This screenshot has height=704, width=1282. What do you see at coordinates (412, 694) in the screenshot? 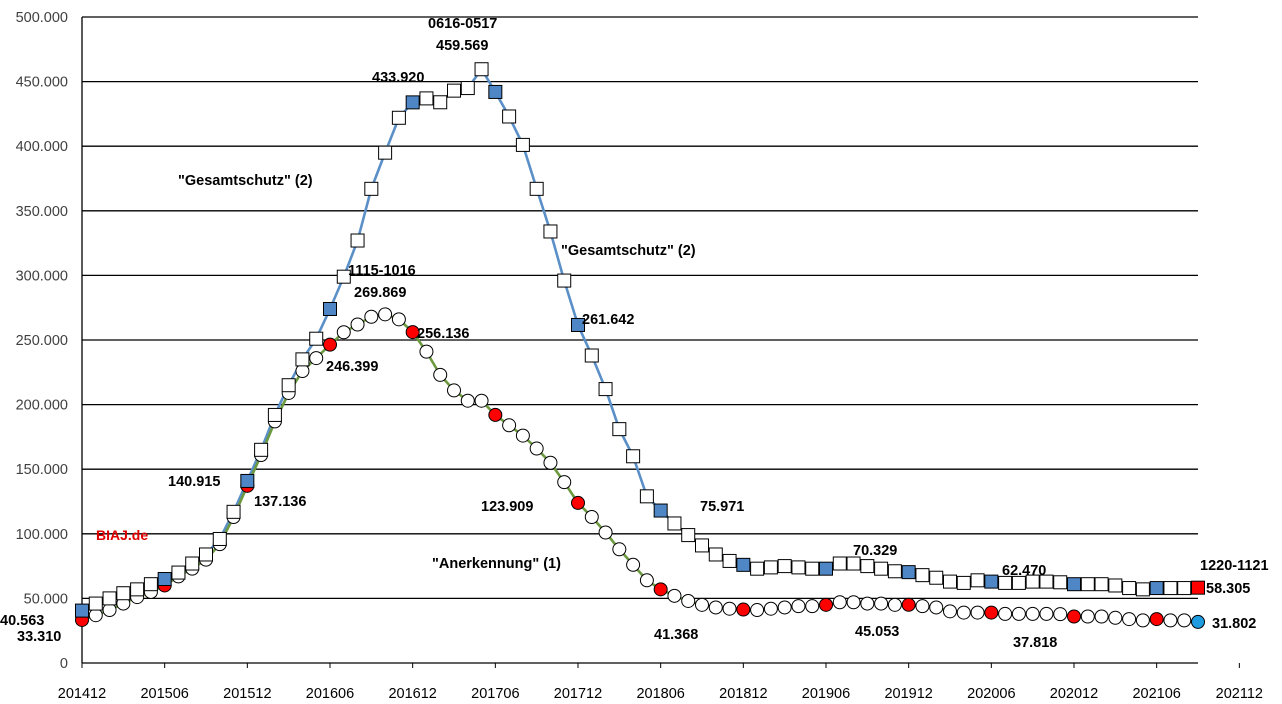
I see `x-tick-label: 201612` at bounding box center [412, 694].